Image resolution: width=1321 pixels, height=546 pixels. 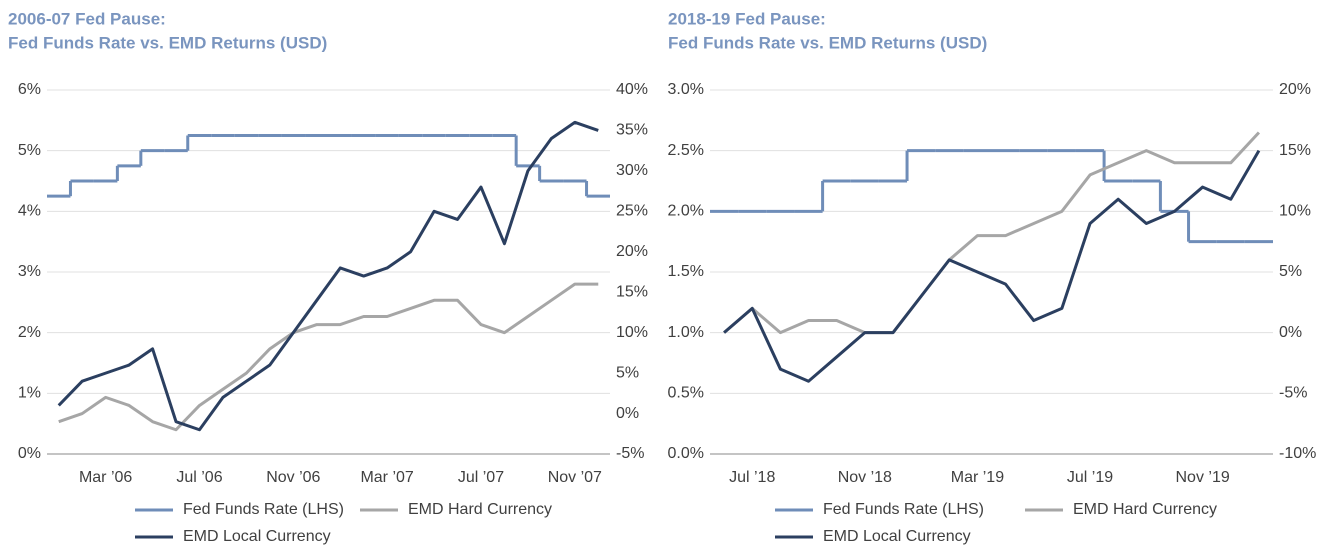 What do you see at coordinates (29, 393) in the screenshot?
I see `y-tick-label: 1%` at bounding box center [29, 393].